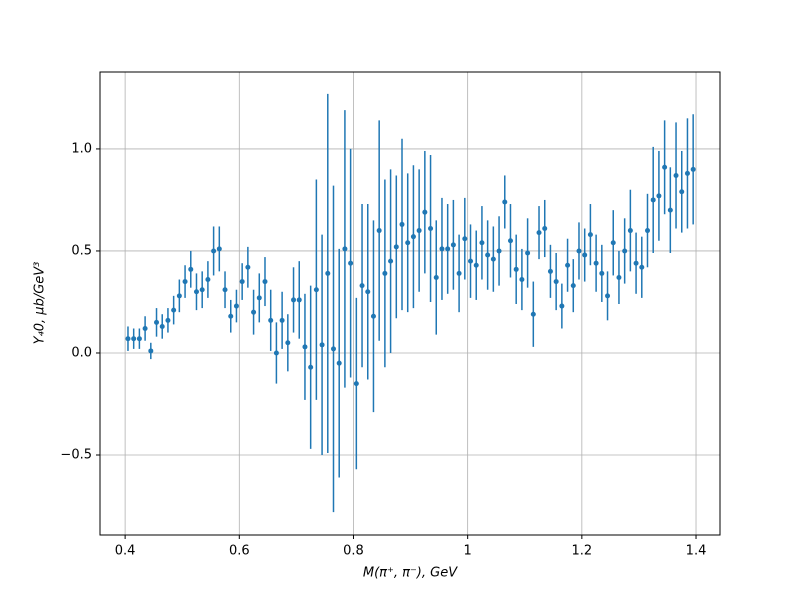  I want to click on x-tick-label: 1, so click(468, 551).